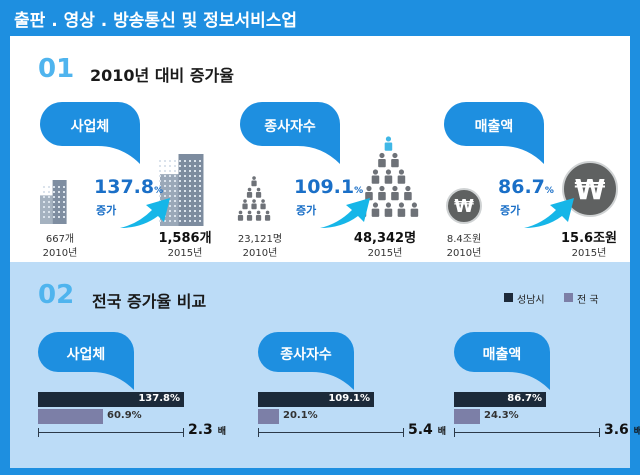 This screenshot has width=640, height=475. What do you see at coordinates (385, 238) in the screenshot?
I see `value-2015: 48,342명` at bounding box center [385, 238].